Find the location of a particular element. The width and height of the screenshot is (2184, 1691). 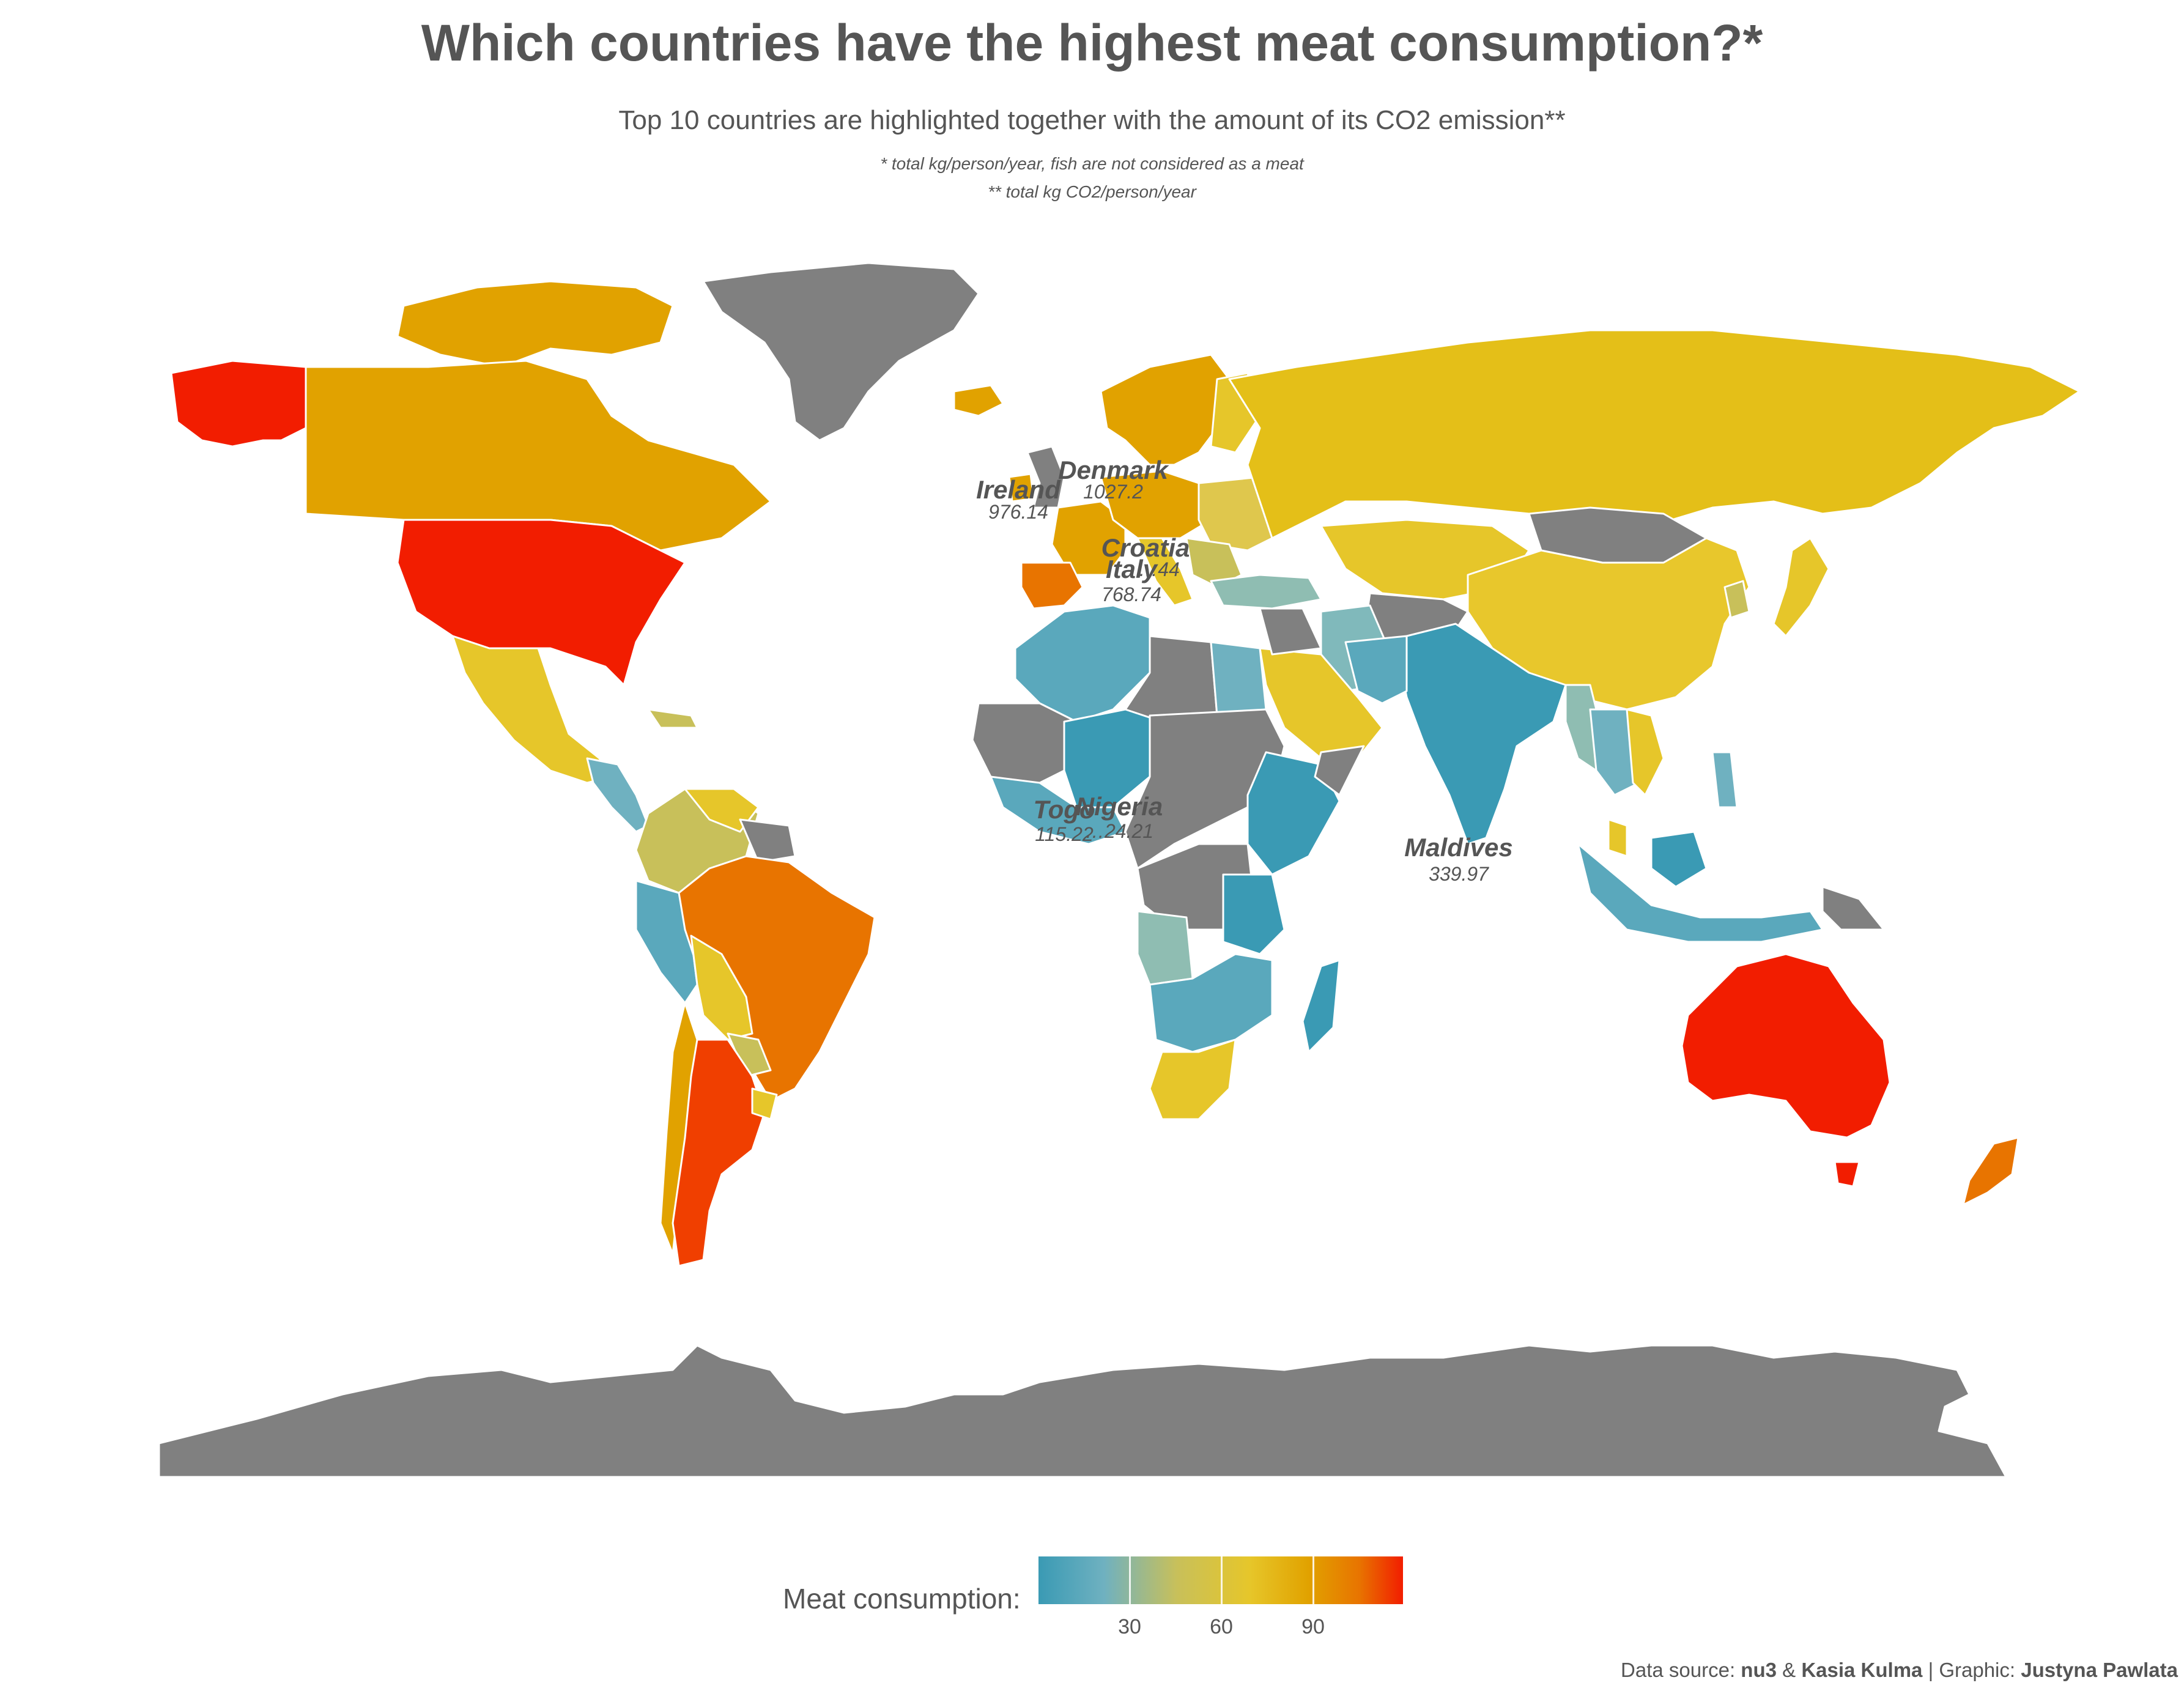

legend-colorbar is located at coordinates (1220, 1580).